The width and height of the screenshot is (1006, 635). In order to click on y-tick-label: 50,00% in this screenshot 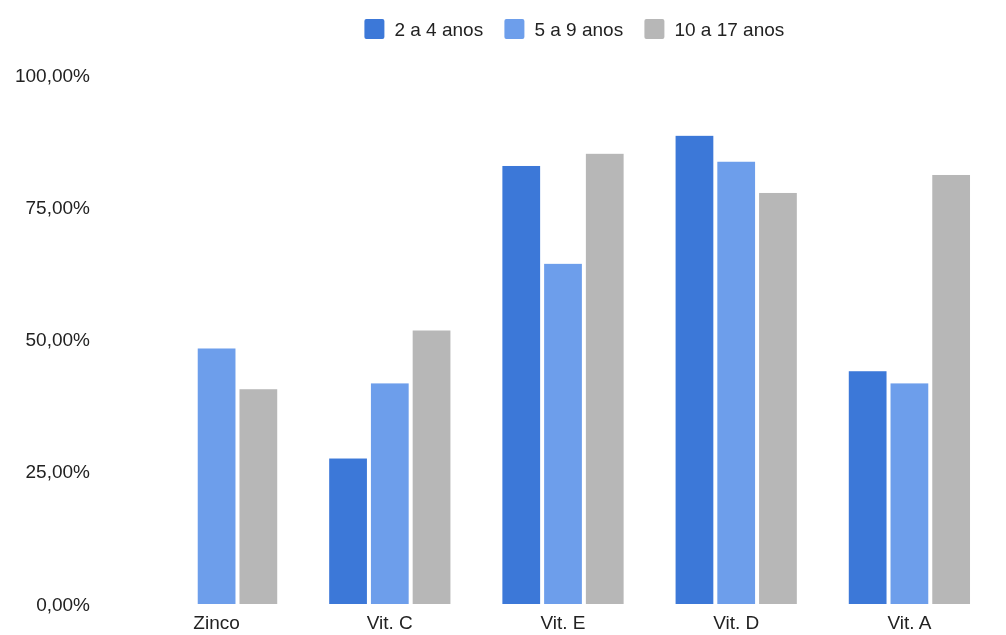, I will do `click(58, 340)`.